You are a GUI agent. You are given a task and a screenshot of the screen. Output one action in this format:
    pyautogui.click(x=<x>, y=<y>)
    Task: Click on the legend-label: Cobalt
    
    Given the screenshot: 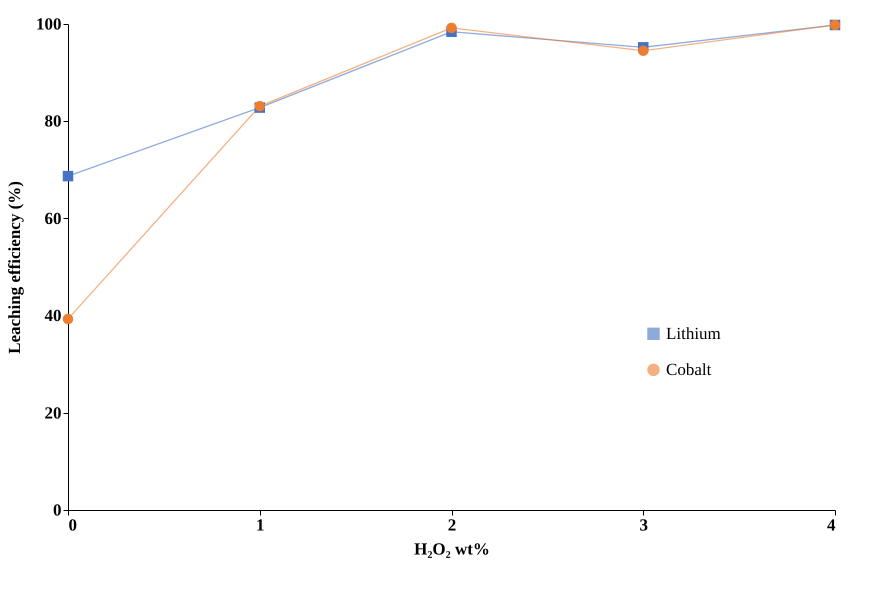 What is the action you would take?
    pyautogui.click(x=689, y=369)
    